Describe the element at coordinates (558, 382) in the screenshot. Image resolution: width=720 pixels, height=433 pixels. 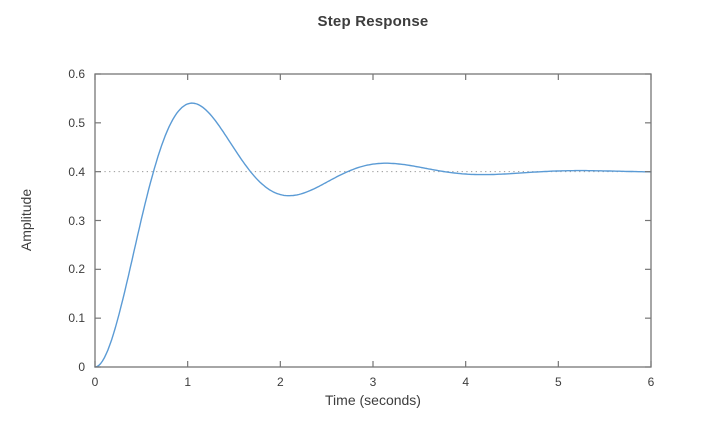
I see `x-tick-label: 5` at that location.